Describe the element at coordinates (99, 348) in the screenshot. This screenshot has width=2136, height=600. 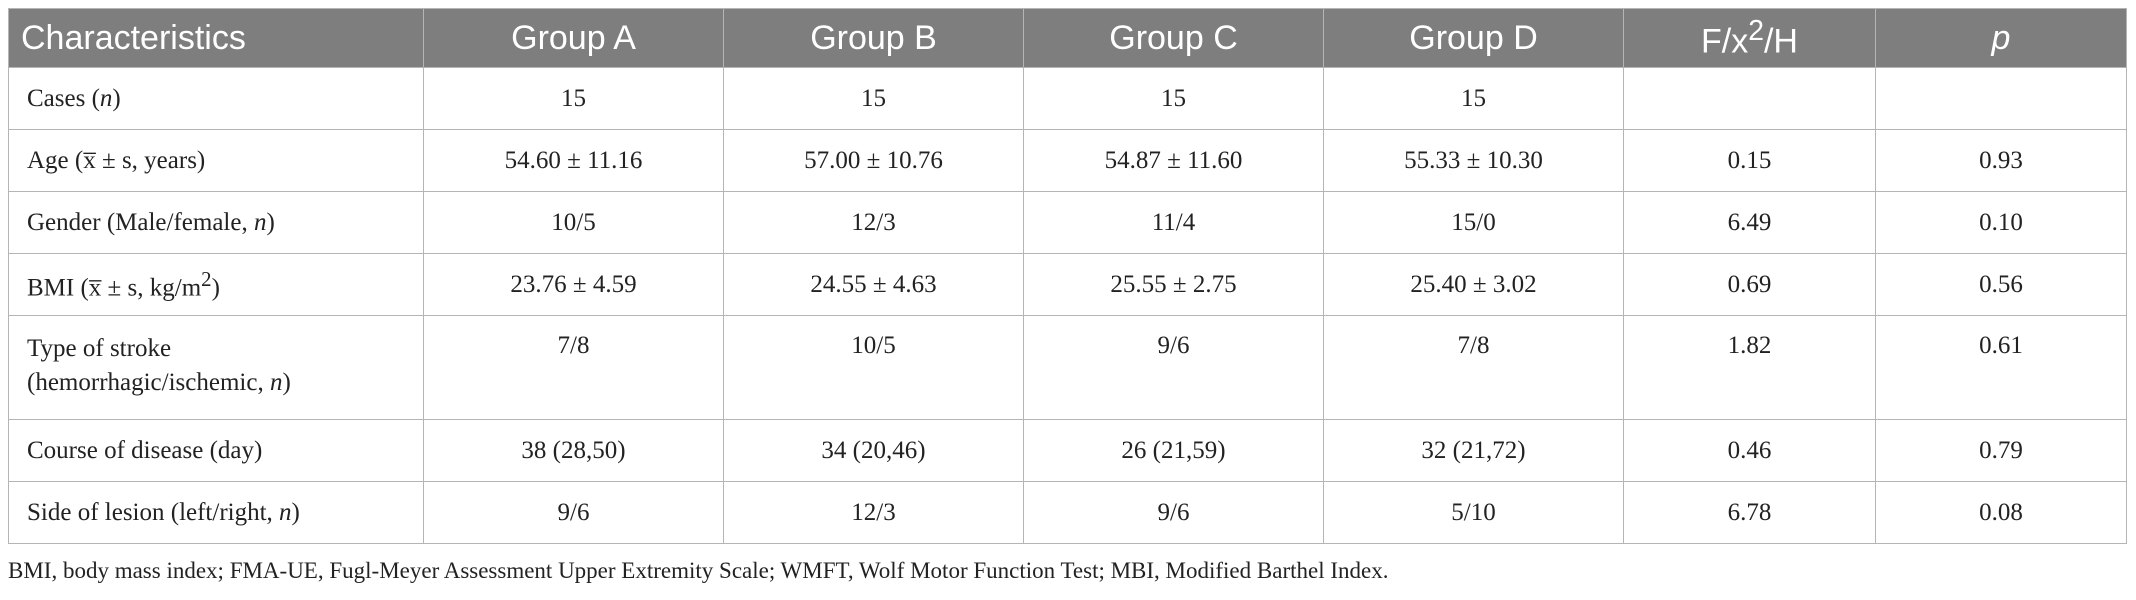
I see `label-text: Type of stroke` at that location.